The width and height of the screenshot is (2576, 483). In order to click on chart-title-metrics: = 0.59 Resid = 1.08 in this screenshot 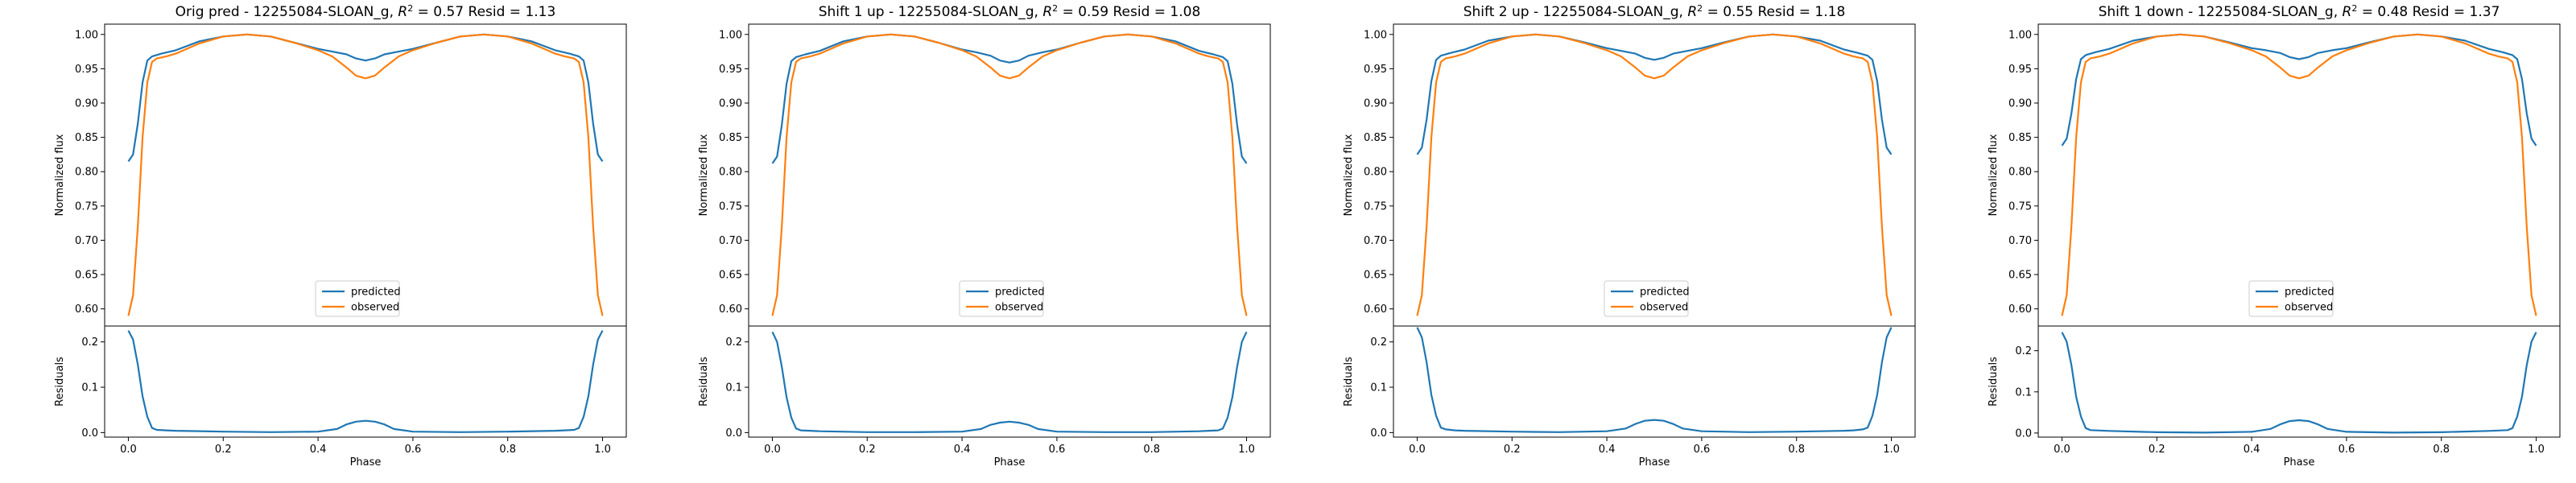, I will do `click(1129, 12)`.